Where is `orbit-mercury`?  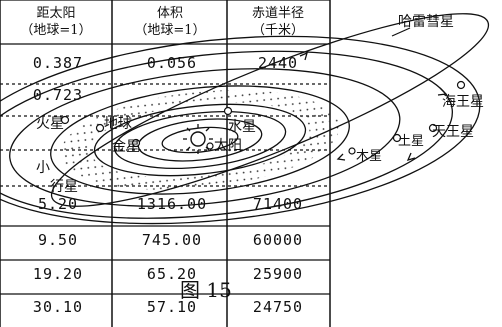
orbit-mercury is located at coordinates (200, 140).